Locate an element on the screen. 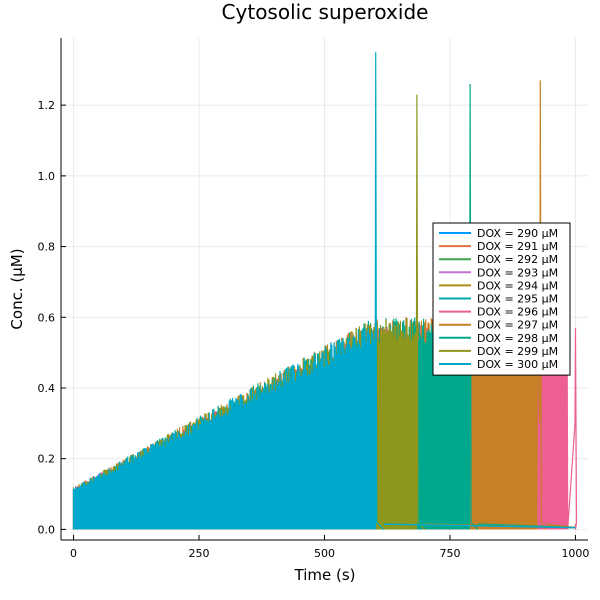  x-tick-label: 0 is located at coordinates (73, 553).